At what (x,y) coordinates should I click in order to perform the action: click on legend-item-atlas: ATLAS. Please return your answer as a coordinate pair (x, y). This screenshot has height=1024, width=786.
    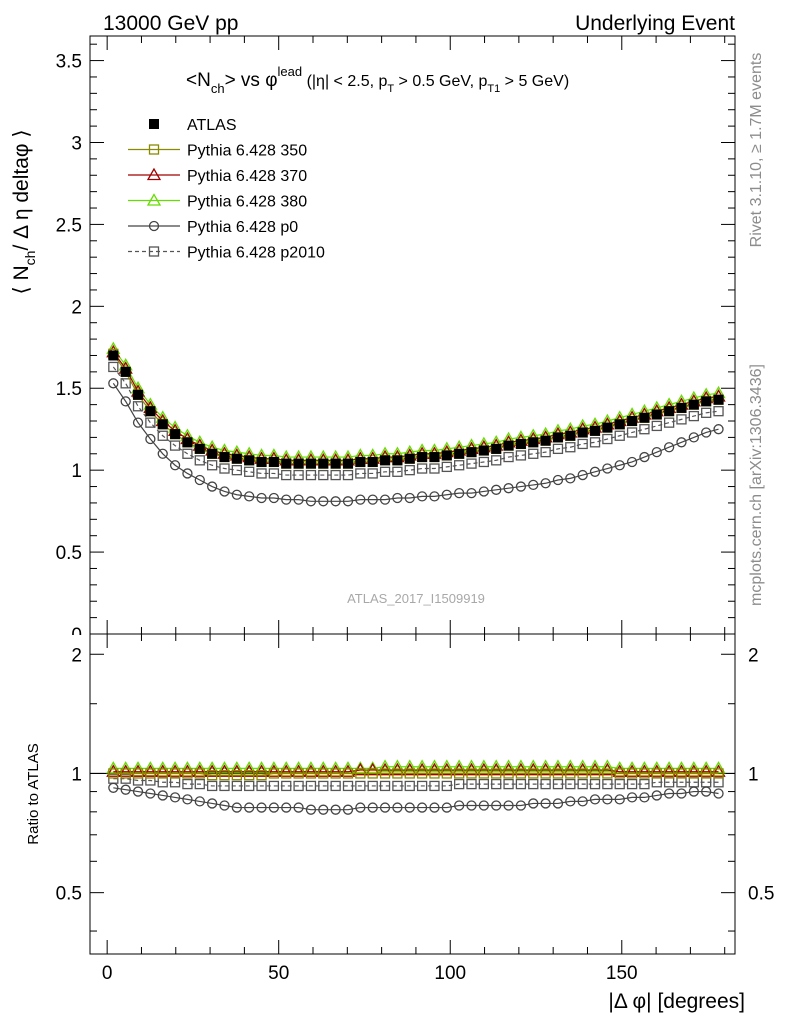
    Looking at the image, I should click on (193, 125).